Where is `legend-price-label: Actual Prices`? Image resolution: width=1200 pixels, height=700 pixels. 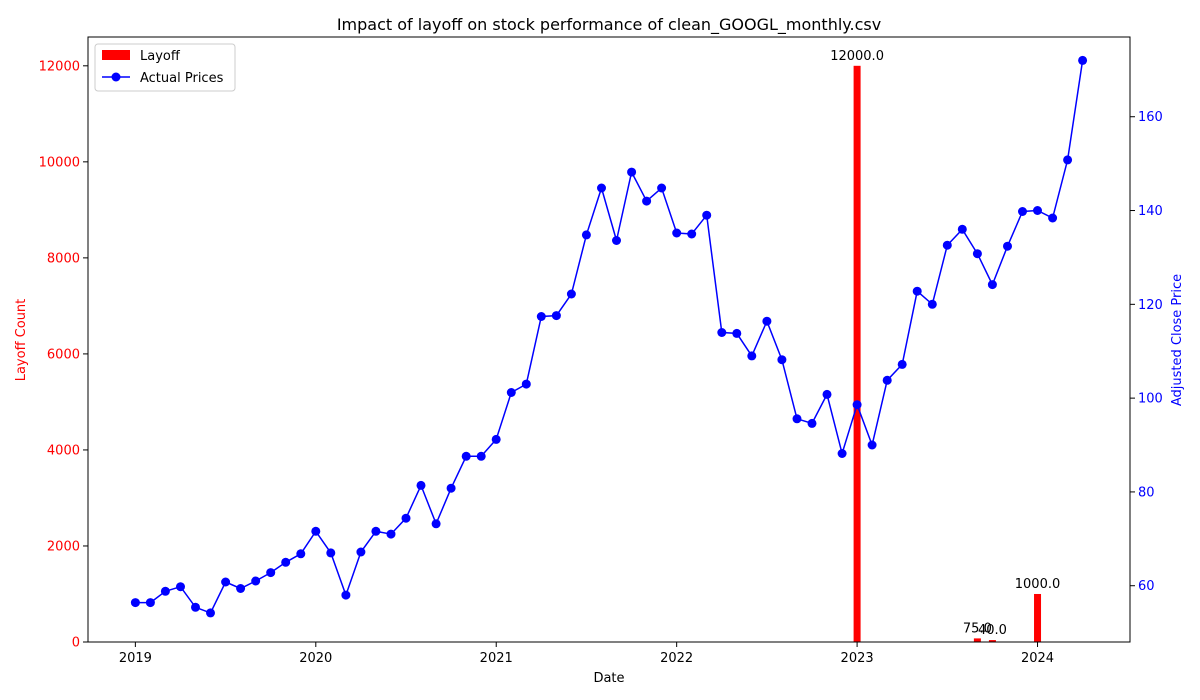 legend-price-label: Actual Prices is located at coordinates (182, 78).